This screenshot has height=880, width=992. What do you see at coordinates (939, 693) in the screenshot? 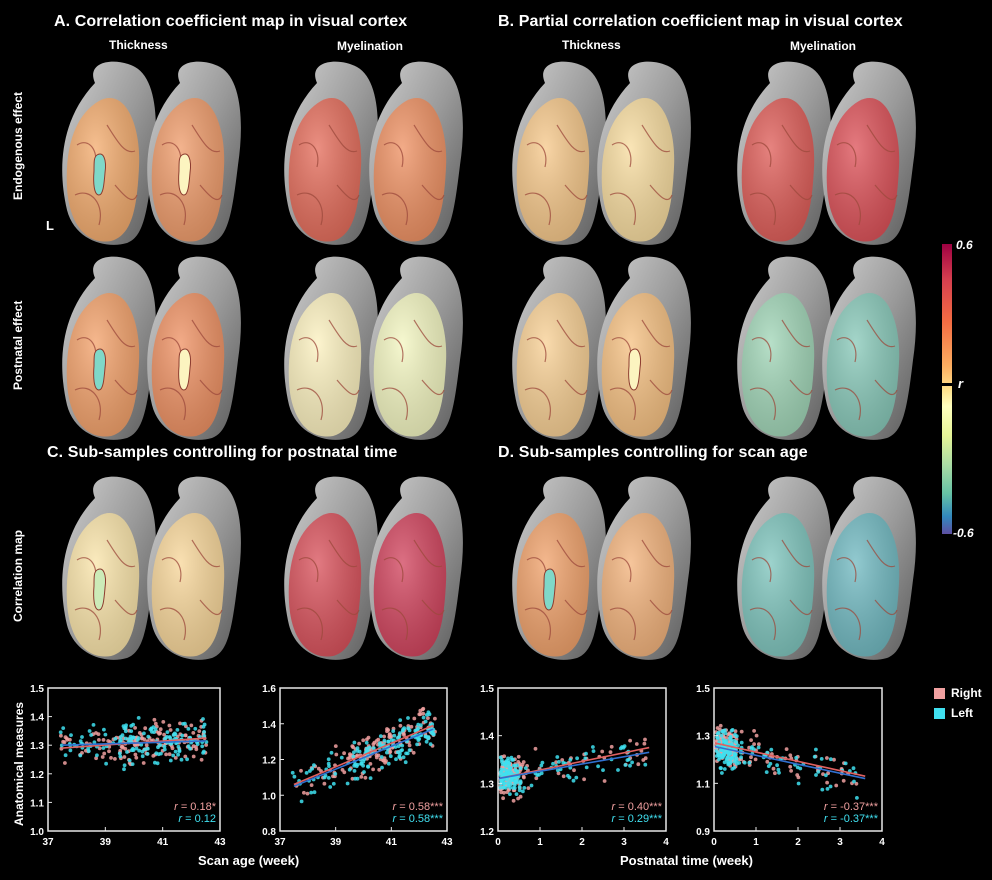
I see `legend-right-swatch` at bounding box center [939, 693].